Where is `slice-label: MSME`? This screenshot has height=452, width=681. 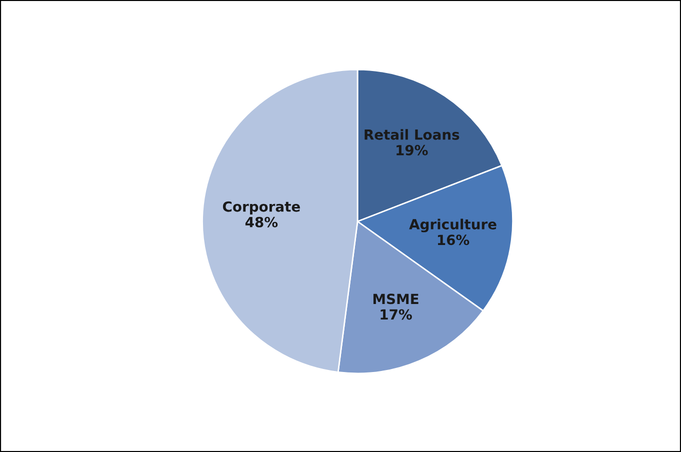 slice-label: MSME is located at coordinates (395, 299).